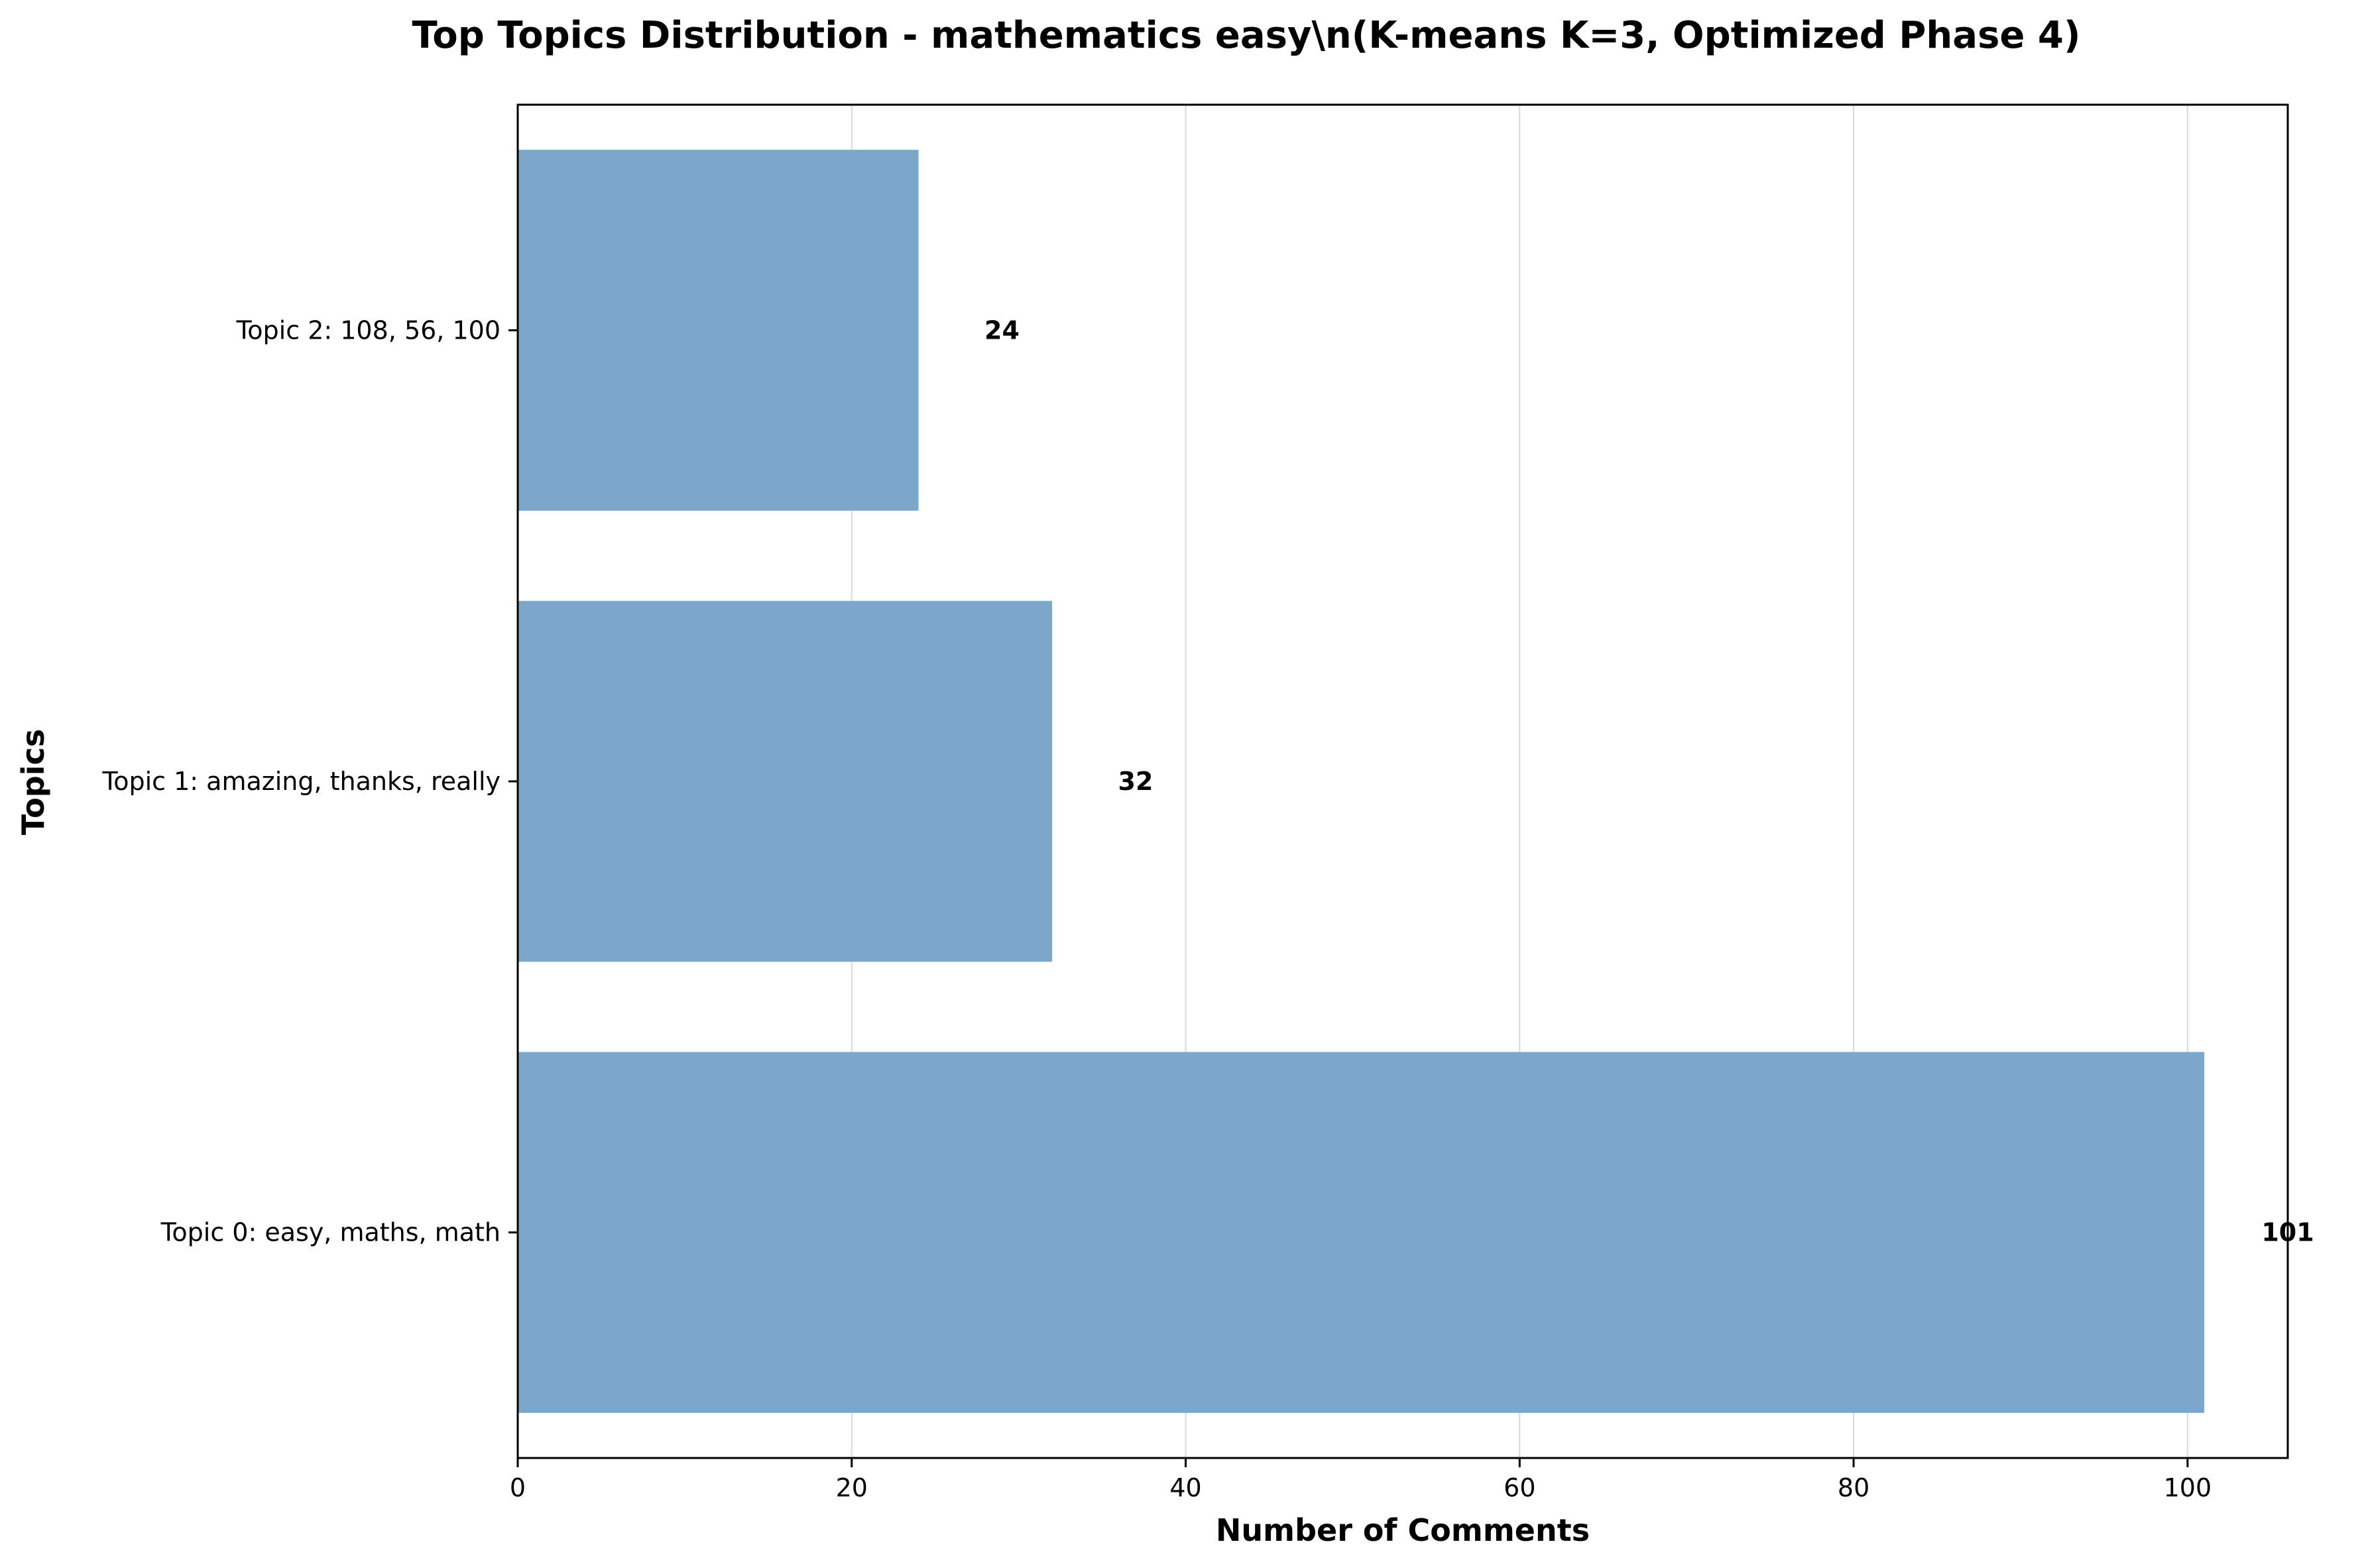 Image resolution: width=2364 pixels, height=1568 pixels. What do you see at coordinates (1185, 1488) in the screenshot?
I see `x-tick-label: 40` at bounding box center [1185, 1488].